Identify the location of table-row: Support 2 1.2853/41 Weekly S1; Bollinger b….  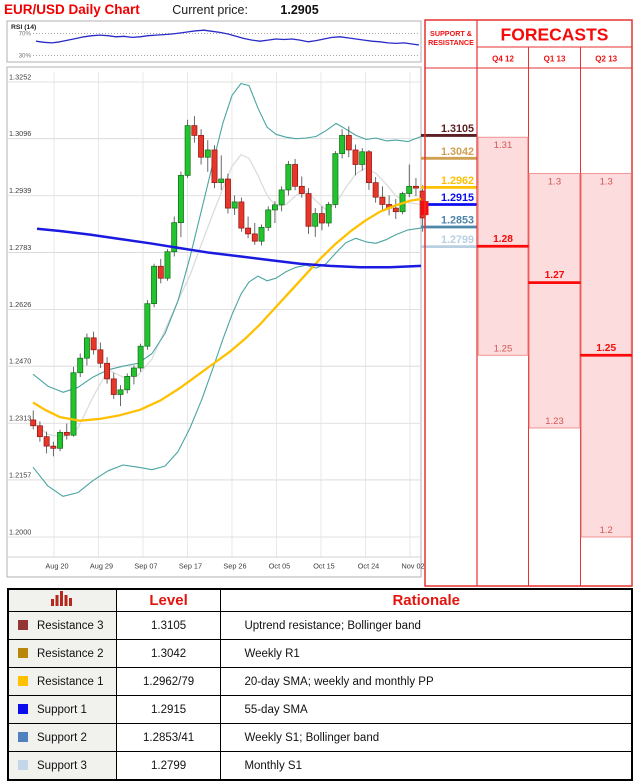
(320, 737).